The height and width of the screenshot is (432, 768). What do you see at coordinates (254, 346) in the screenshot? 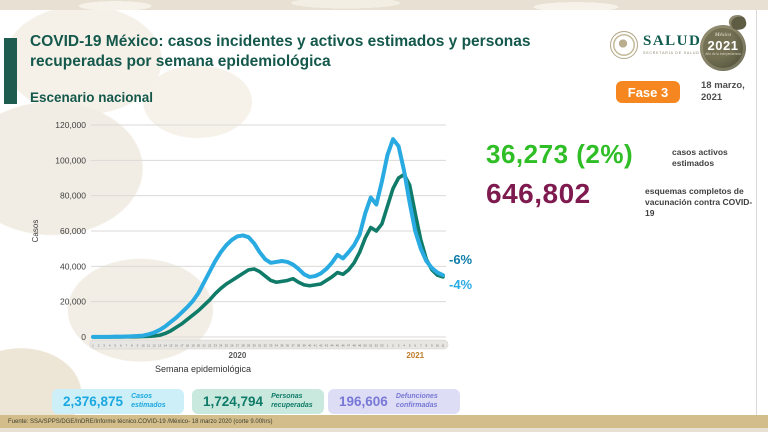
I see `svg-text: 30` at bounding box center [254, 346].